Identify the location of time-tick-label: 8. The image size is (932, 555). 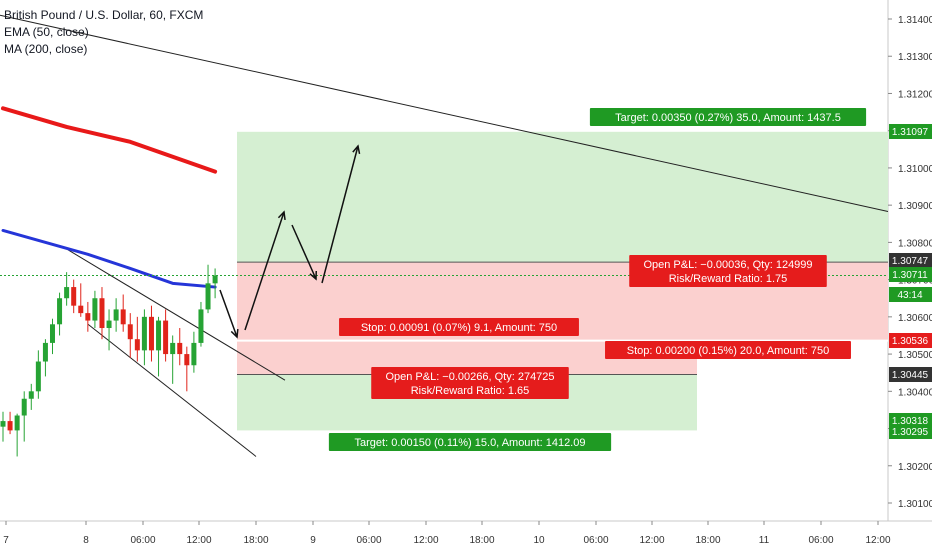
(86, 540).